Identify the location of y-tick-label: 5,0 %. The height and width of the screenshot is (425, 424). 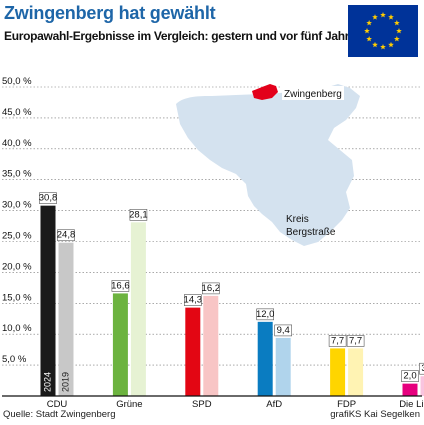
(14, 359).